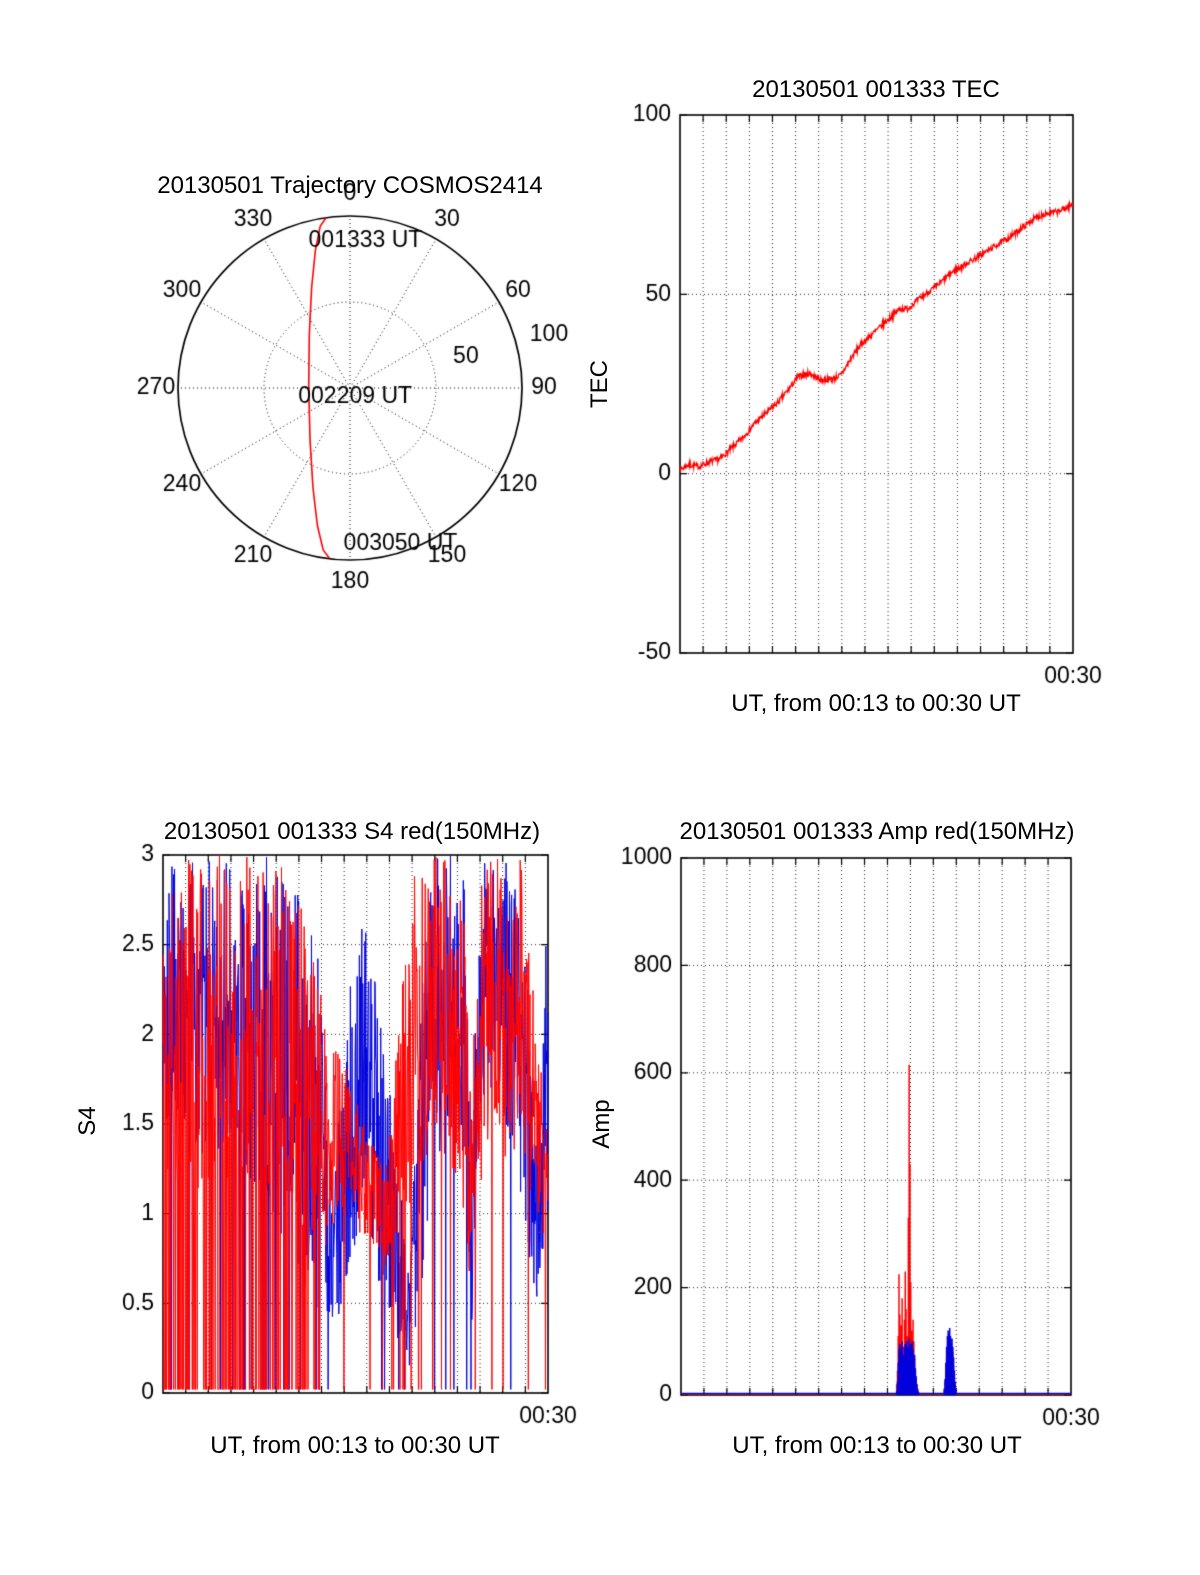  What do you see at coordinates (877, 1445) in the screenshot?
I see `amp-x-axis-label: UT, from 00:13 to 00:30 UT` at bounding box center [877, 1445].